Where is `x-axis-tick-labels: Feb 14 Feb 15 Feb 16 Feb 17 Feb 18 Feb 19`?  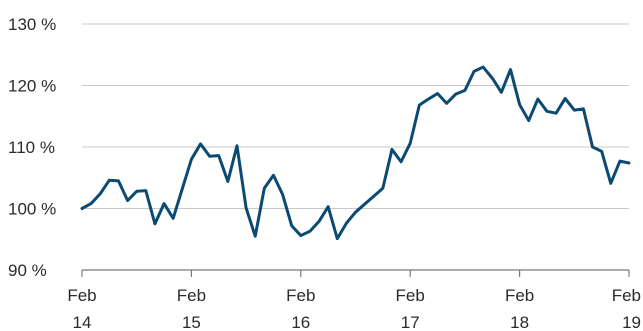 x-axis-tick-labels: Feb 14 Feb 15 Feb 16 Feb 17 Feb 18 Feb 19 is located at coordinates (354, 308).